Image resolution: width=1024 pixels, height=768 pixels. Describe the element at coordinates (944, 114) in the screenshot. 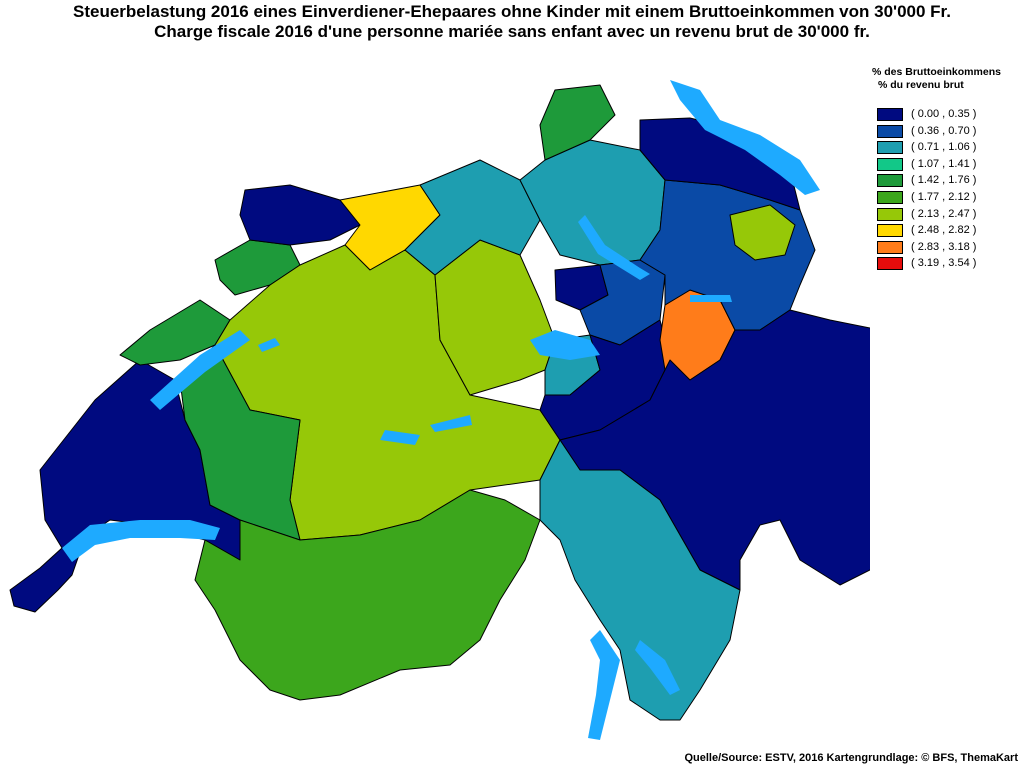

I see `legend-range-label: ( 0.00 , 0.35 )` at that location.